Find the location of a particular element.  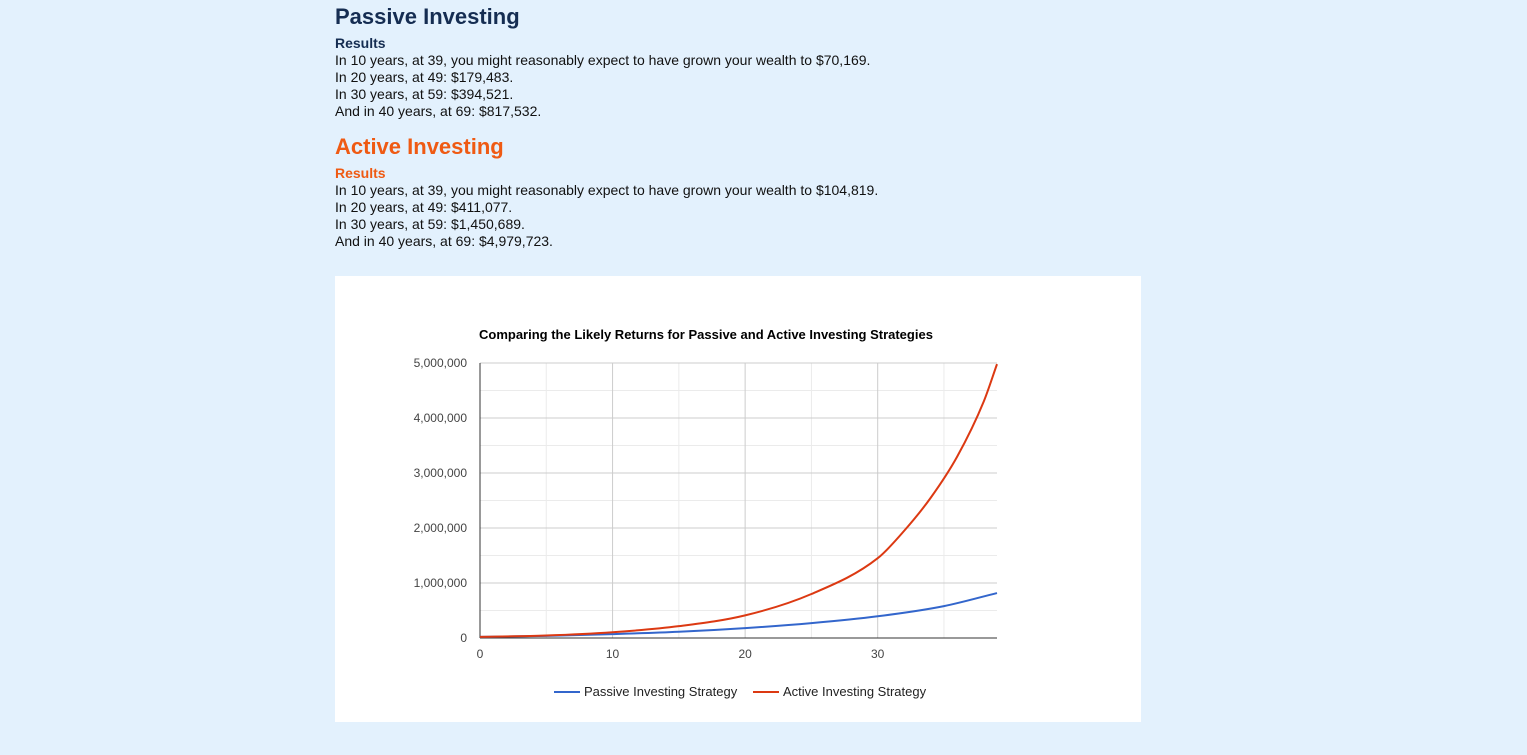

passive-series-line is located at coordinates (738, 615).